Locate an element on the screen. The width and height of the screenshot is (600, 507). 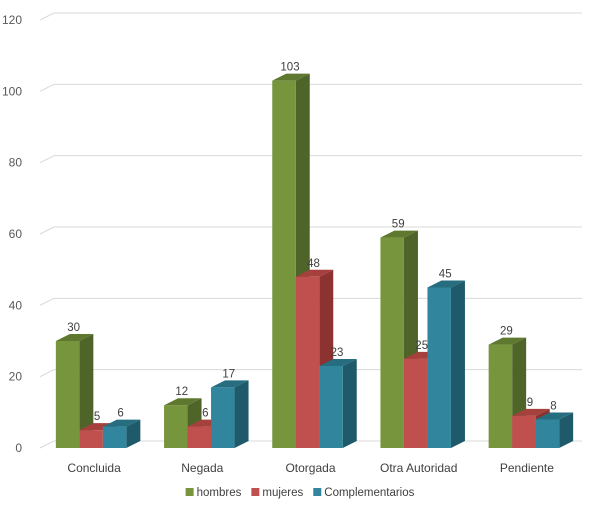
category-label-otra-autoridad: Otra Autoridad is located at coordinates (418, 468).